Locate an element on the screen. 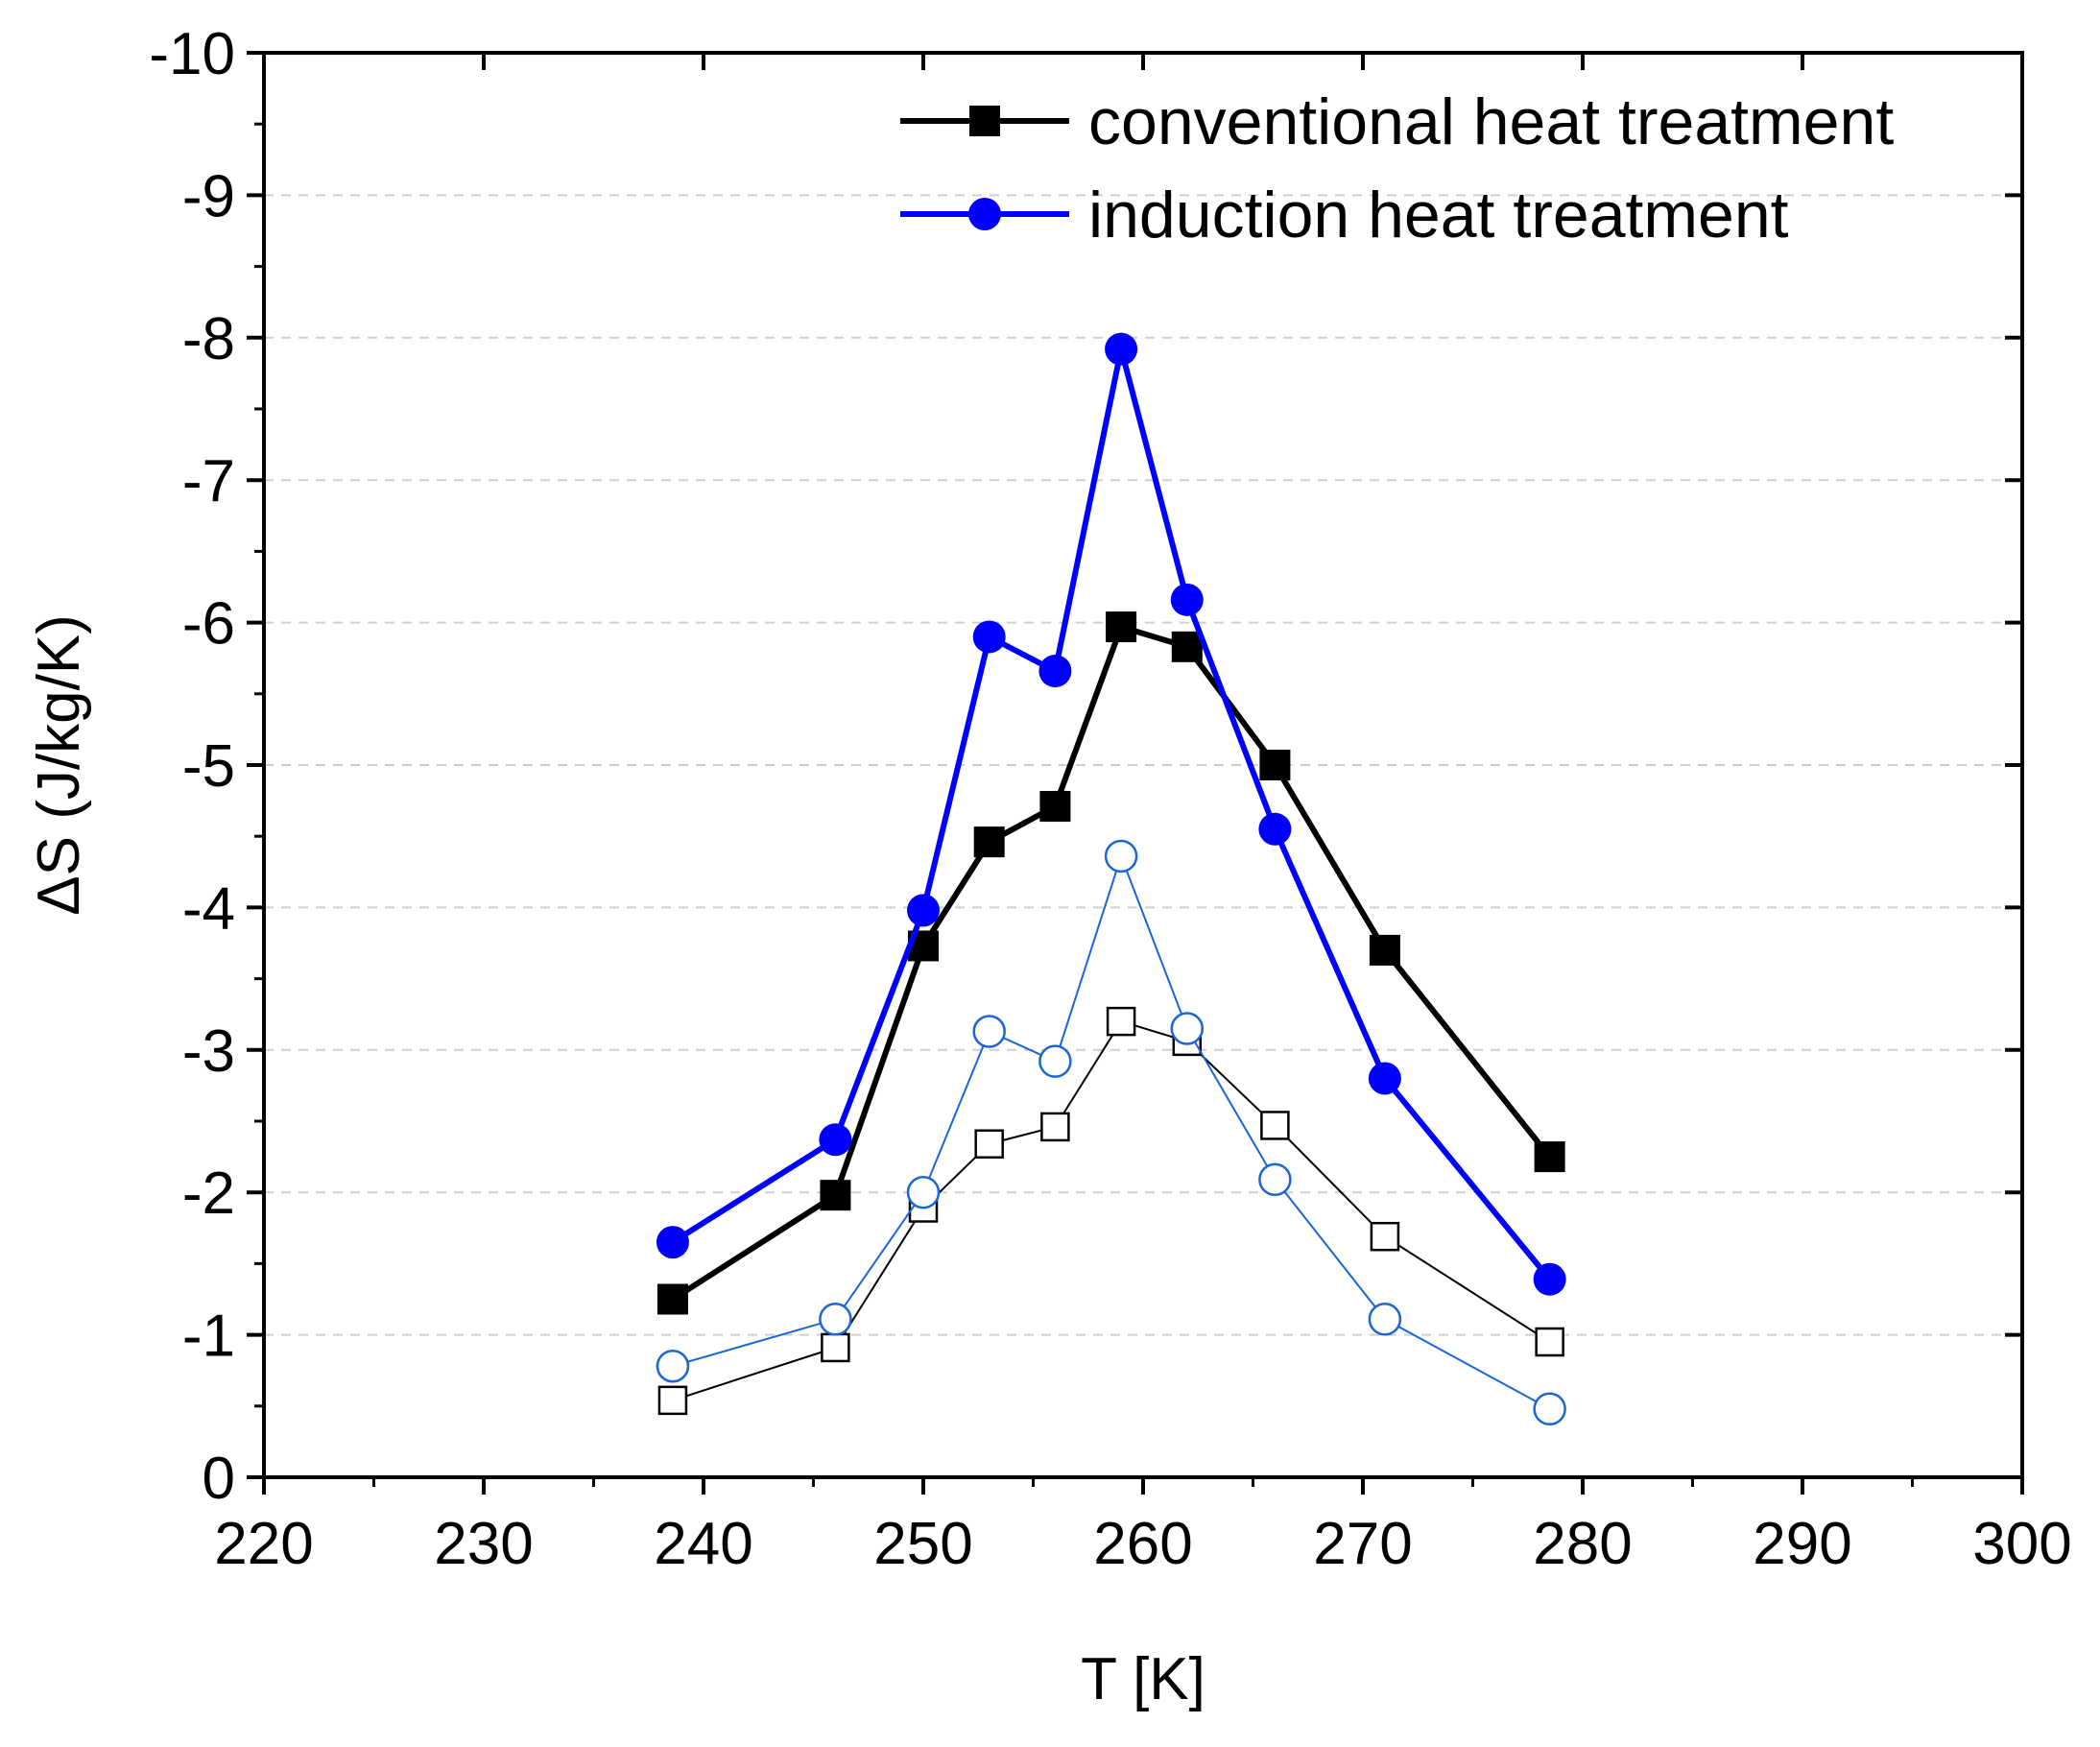  x-tick-label: 300 is located at coordinates (2021, 1544).